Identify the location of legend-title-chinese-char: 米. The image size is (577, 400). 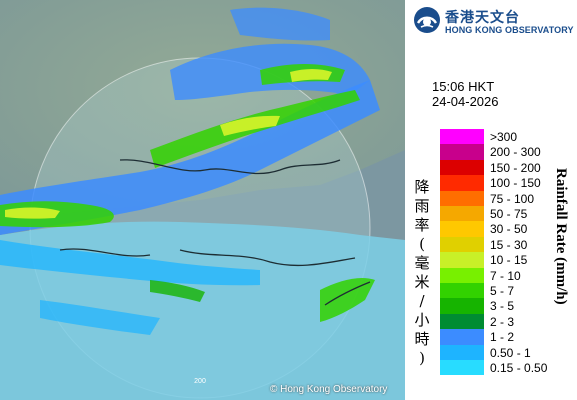
(422, 282).